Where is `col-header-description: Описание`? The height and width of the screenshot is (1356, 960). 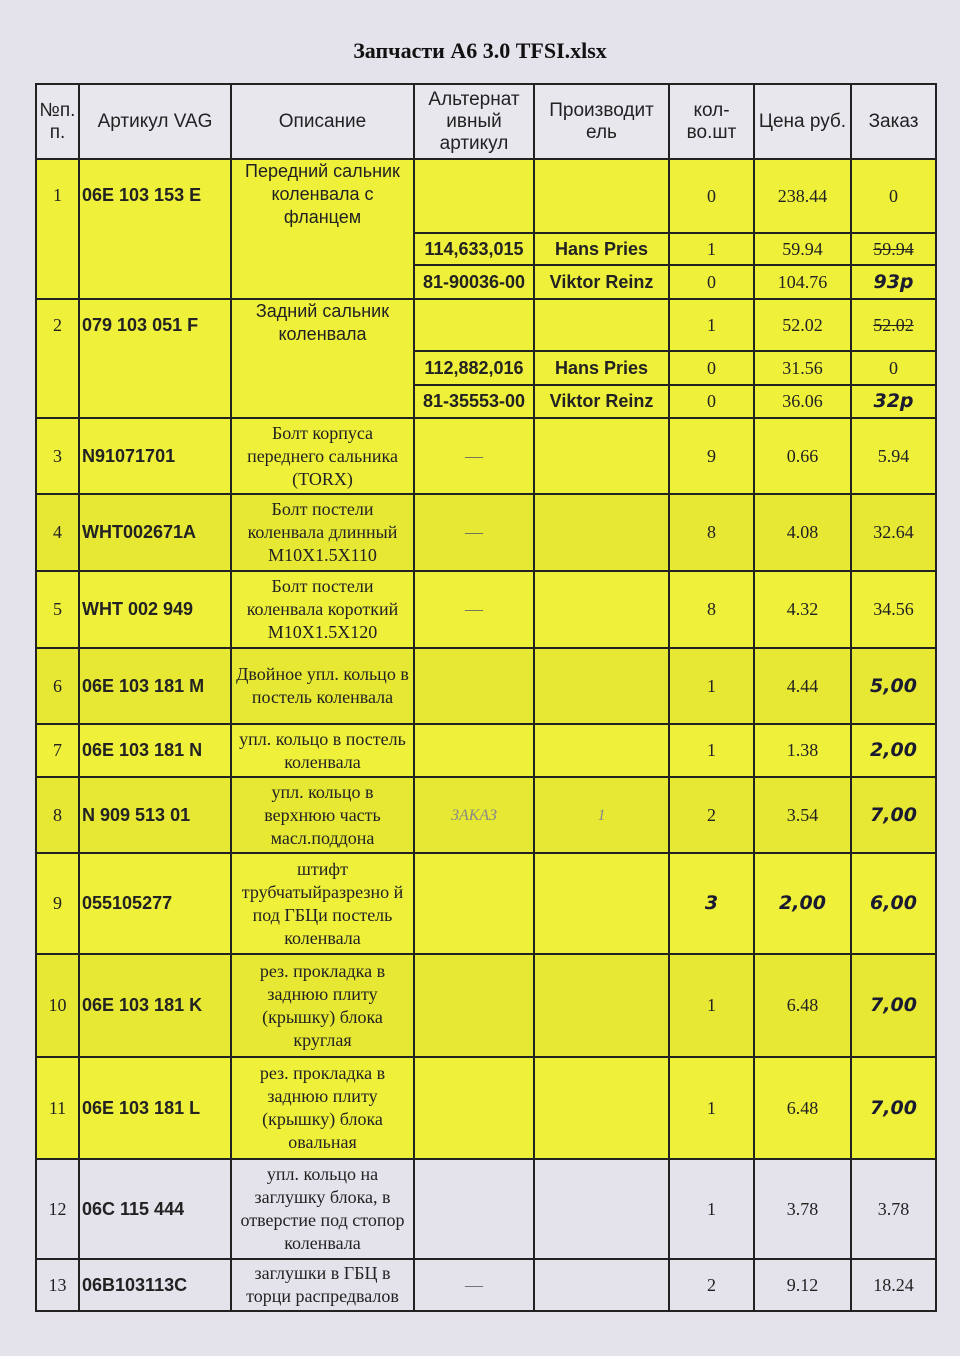 col-header-description: Описание is located at coordinates (322, 121).